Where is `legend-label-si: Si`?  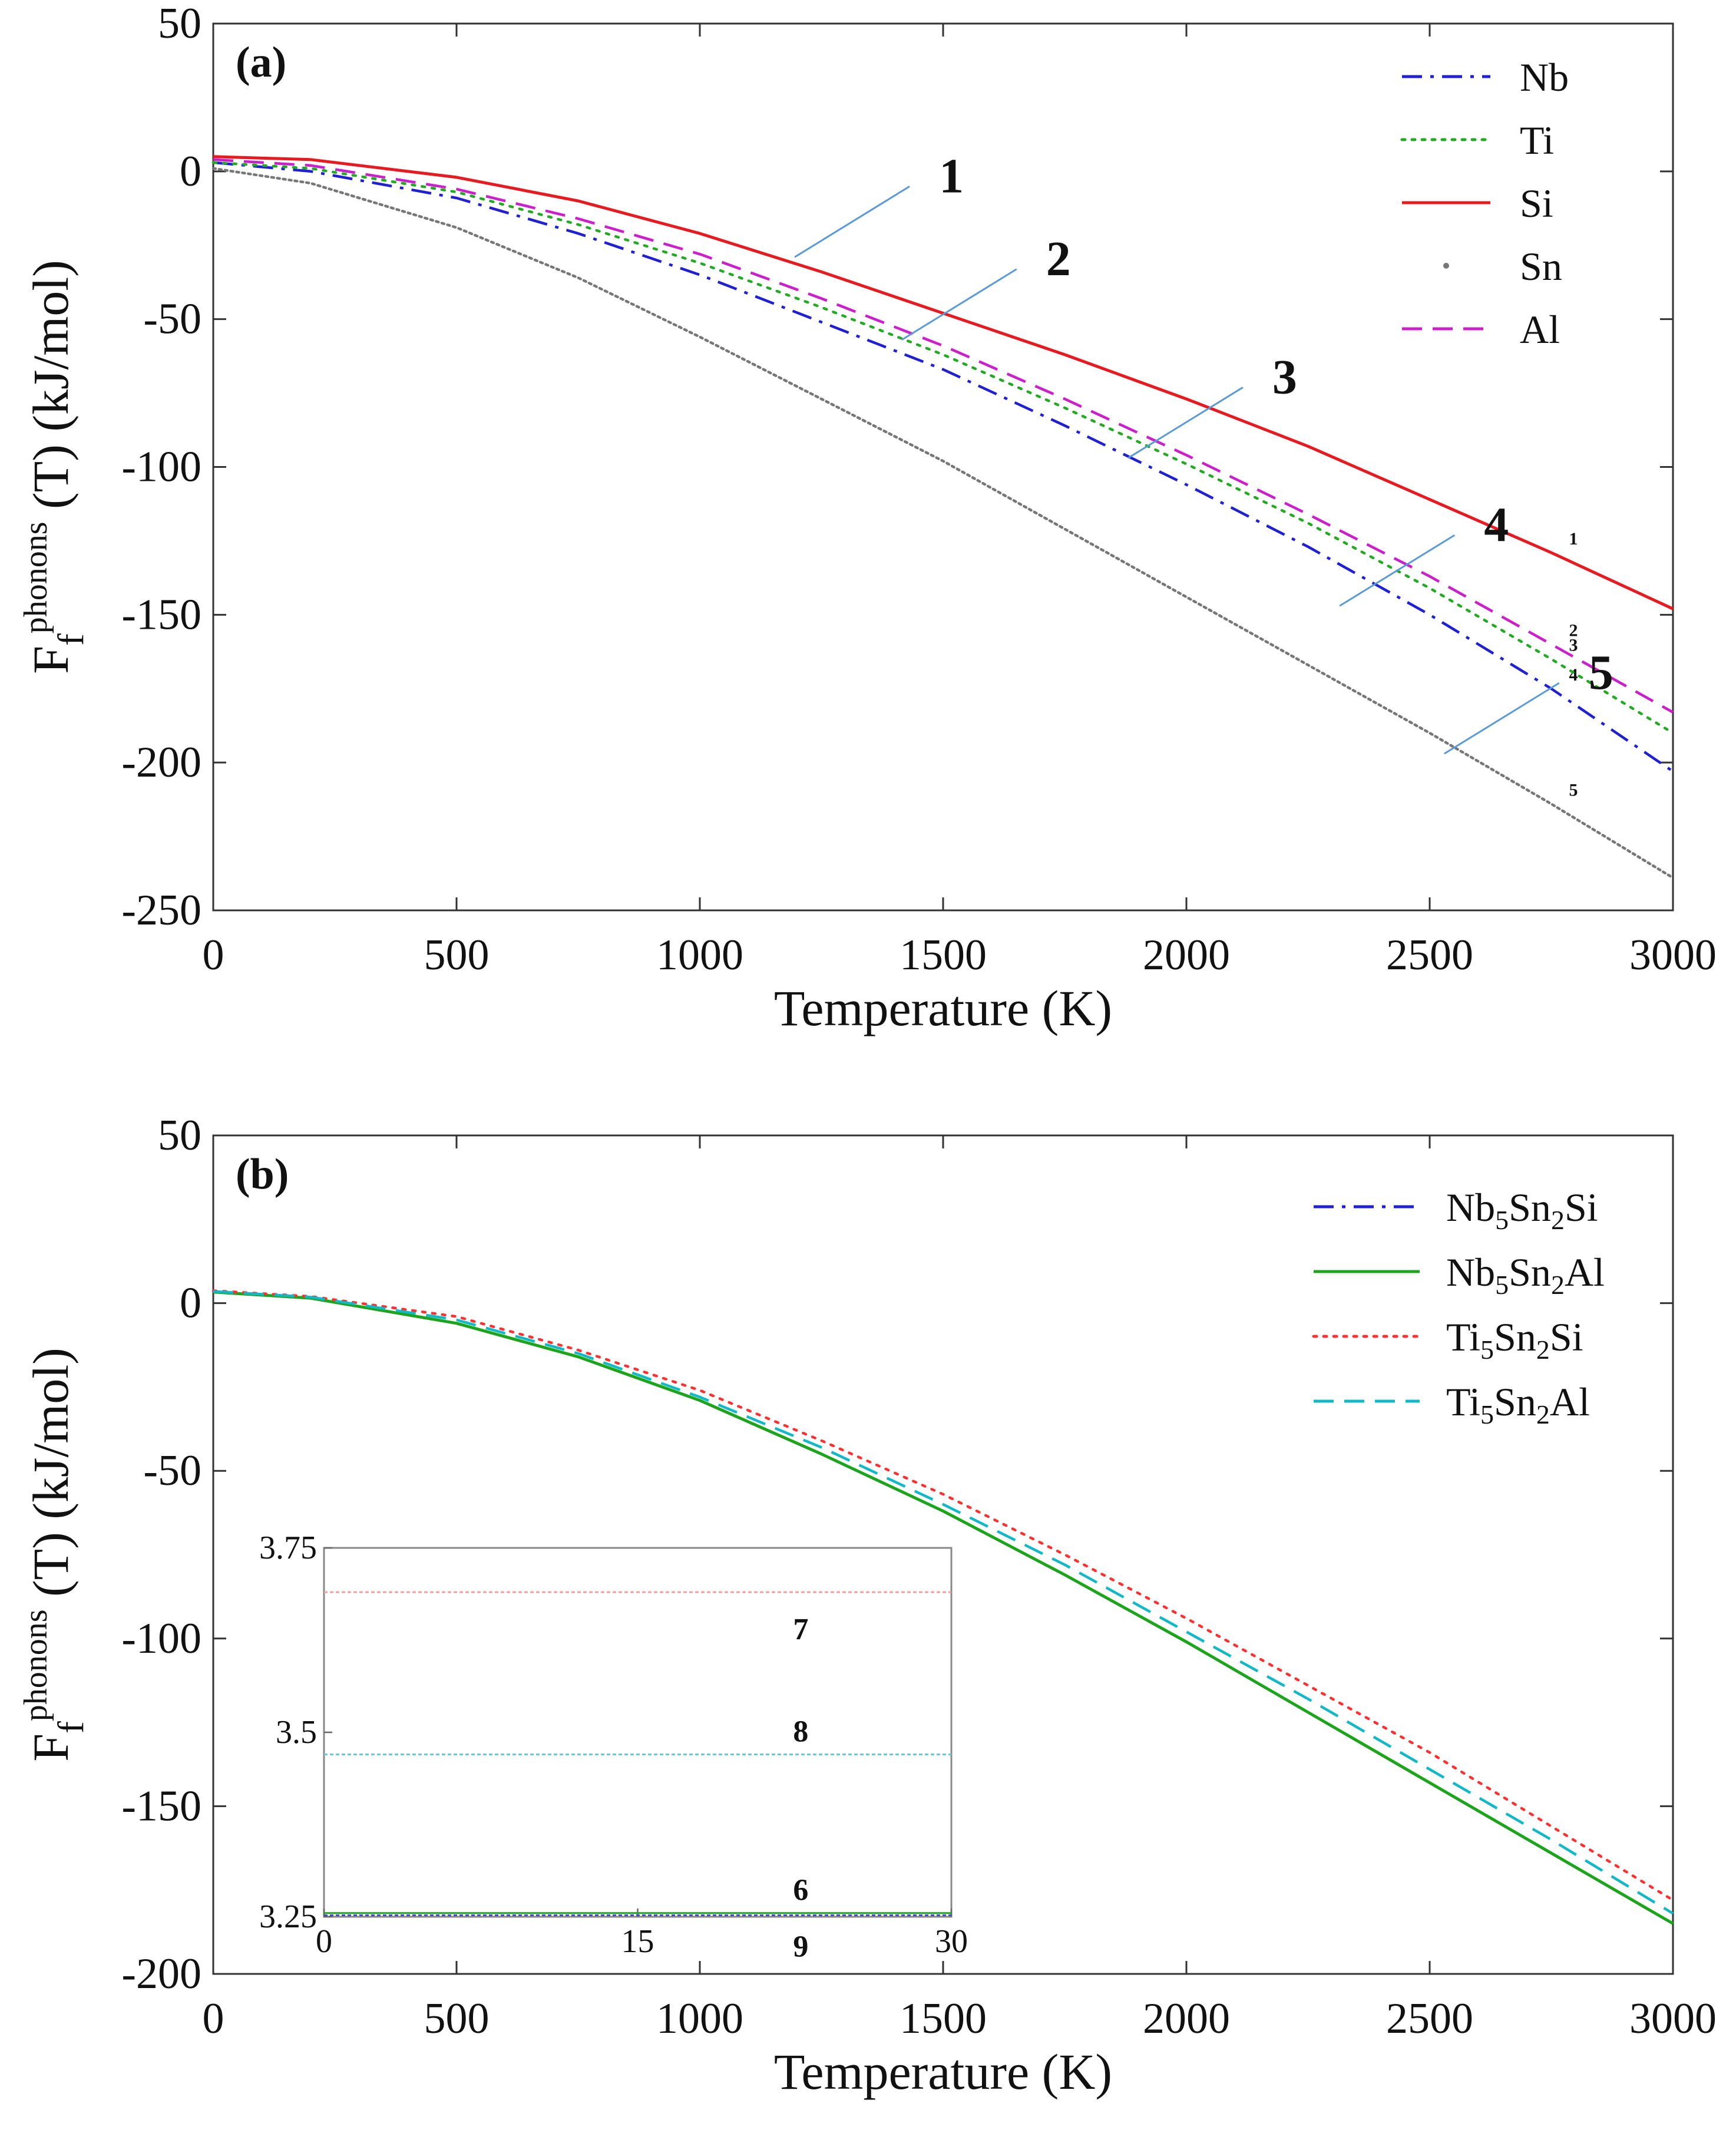 legend-label-si: Si is located at coordinates (1536, 203).